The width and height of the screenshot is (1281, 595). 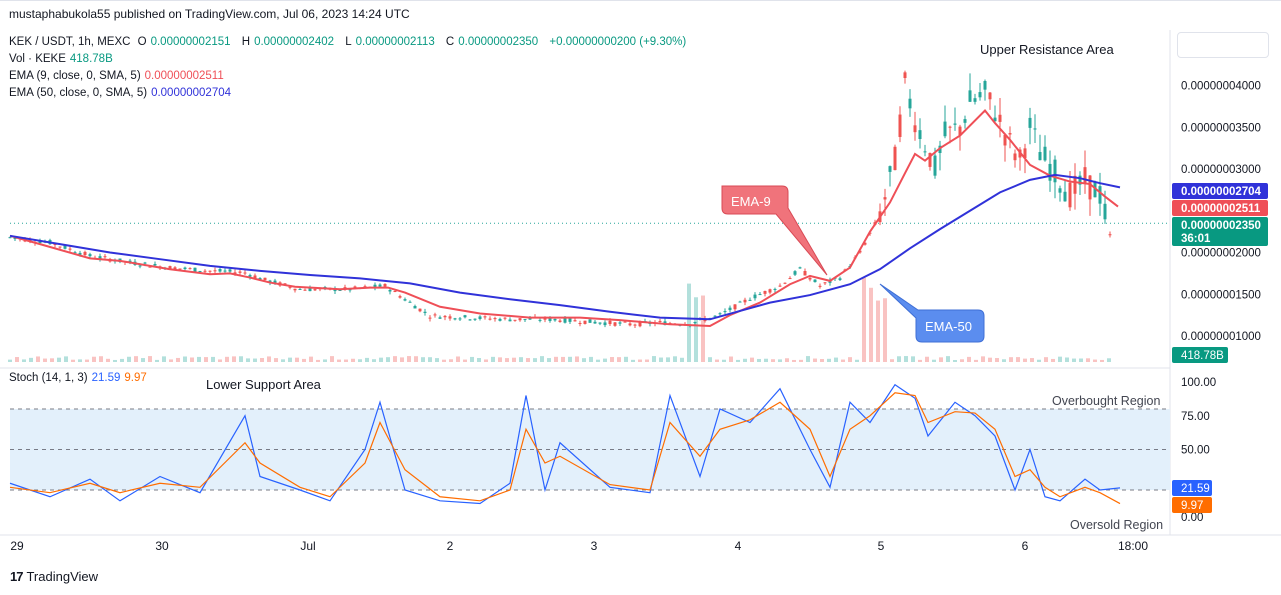 I want to click on lower-support-label: Lower Support Area, so click(x=264, y=384).